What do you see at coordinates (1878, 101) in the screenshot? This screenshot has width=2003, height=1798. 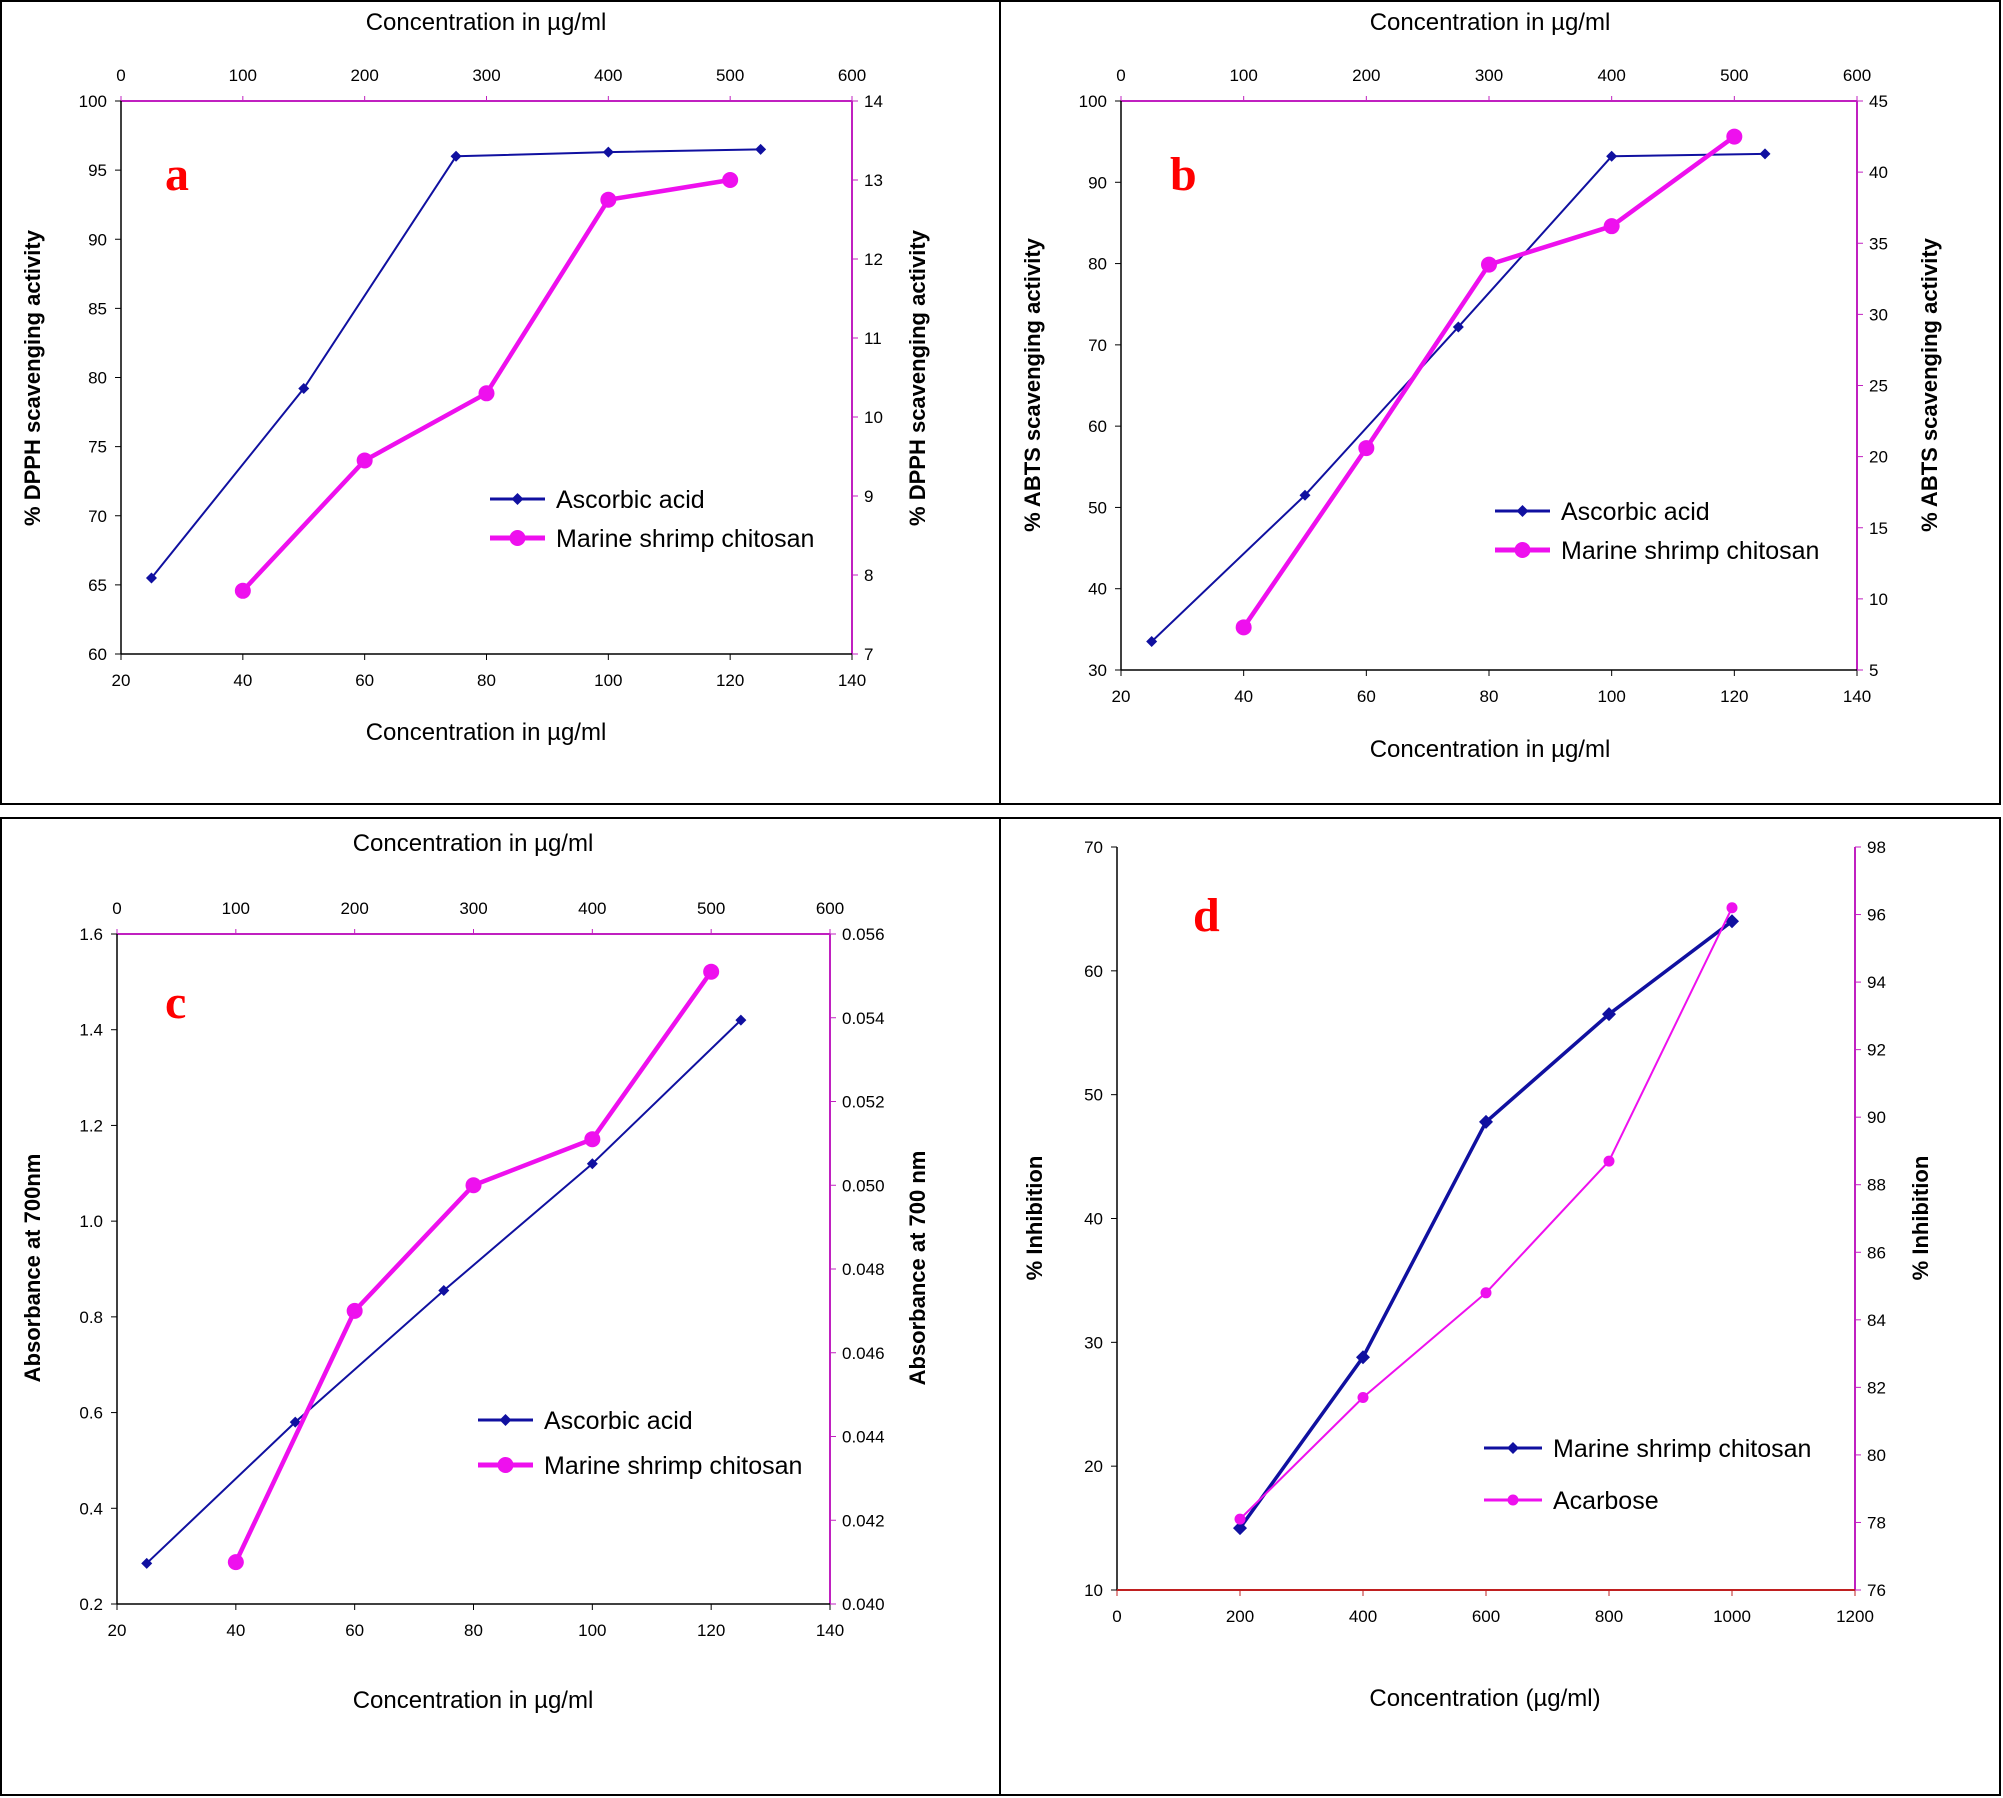 I see `right-tick-label: 45` at bounding box center [1878, 101].